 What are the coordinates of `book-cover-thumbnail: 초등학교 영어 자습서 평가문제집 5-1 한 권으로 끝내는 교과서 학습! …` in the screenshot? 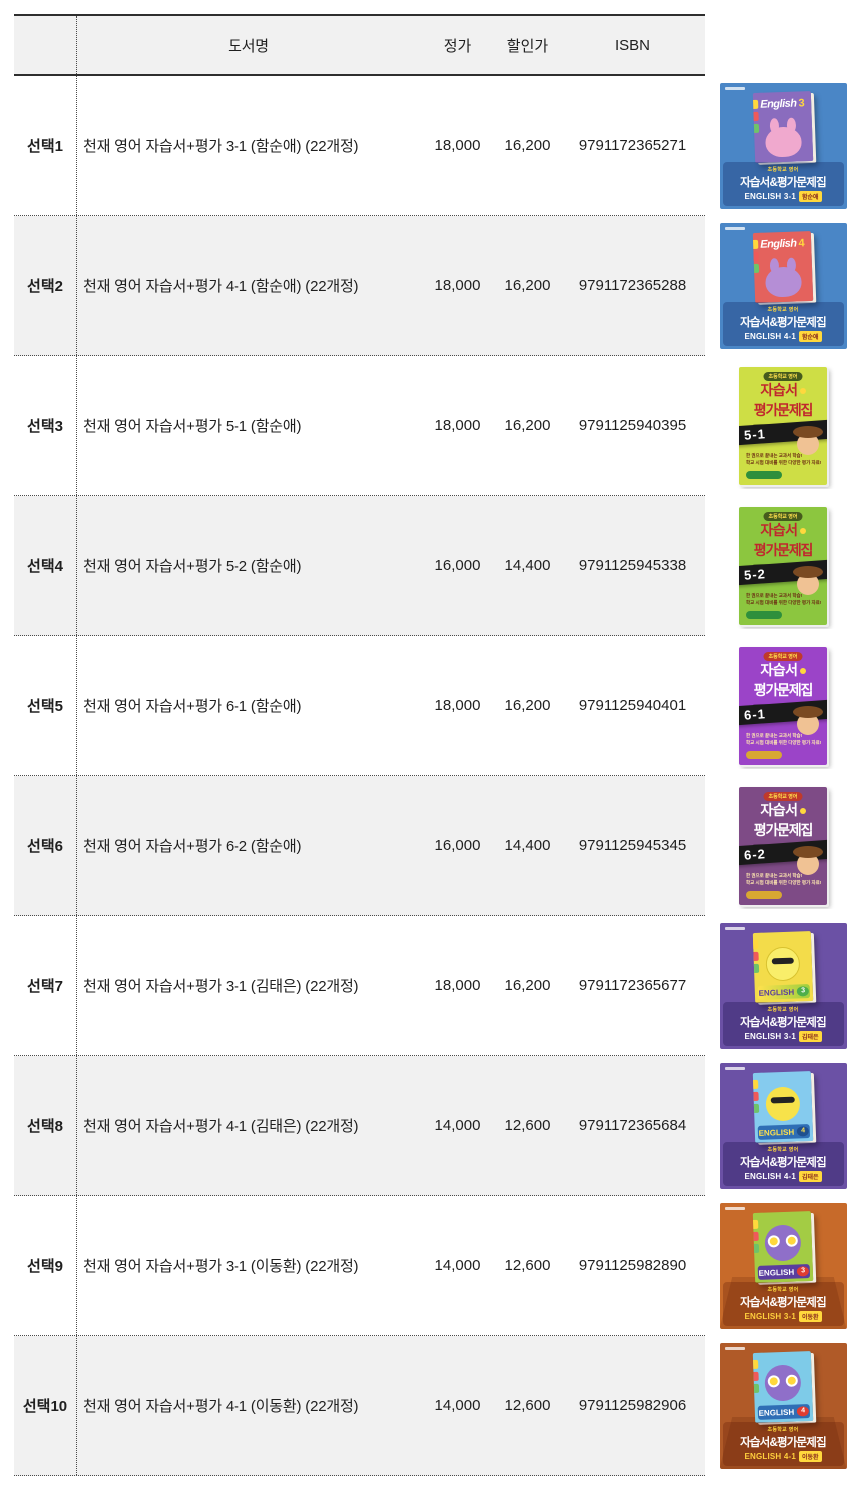 It's located at (783, 426).